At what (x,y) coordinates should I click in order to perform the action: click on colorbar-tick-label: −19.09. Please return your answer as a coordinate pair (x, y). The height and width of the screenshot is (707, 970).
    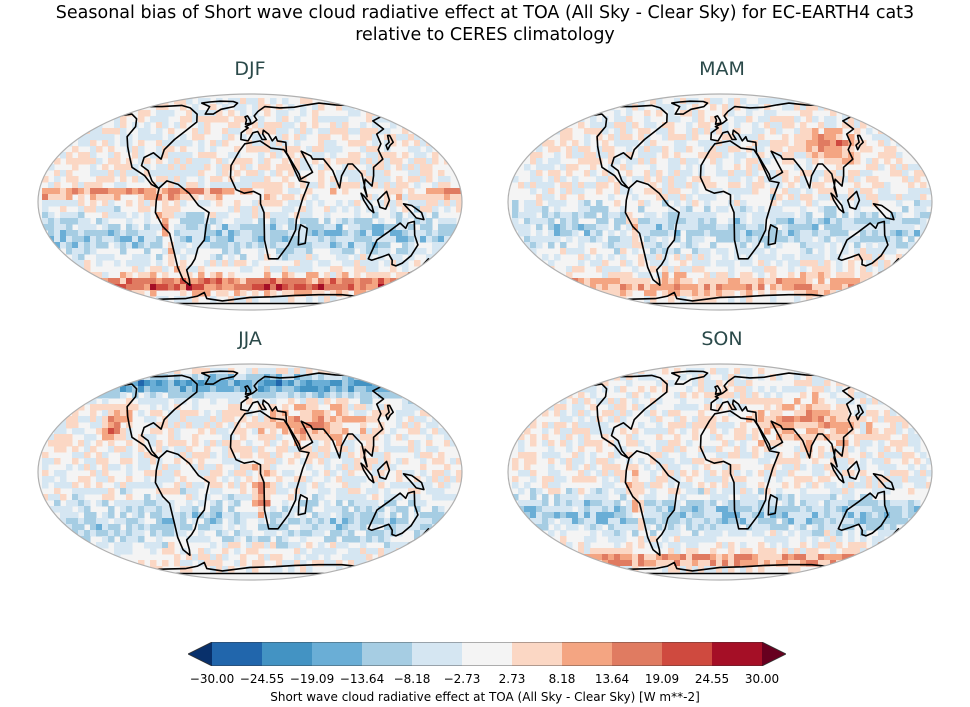
    Looking at the image, I should click on (312, 679).